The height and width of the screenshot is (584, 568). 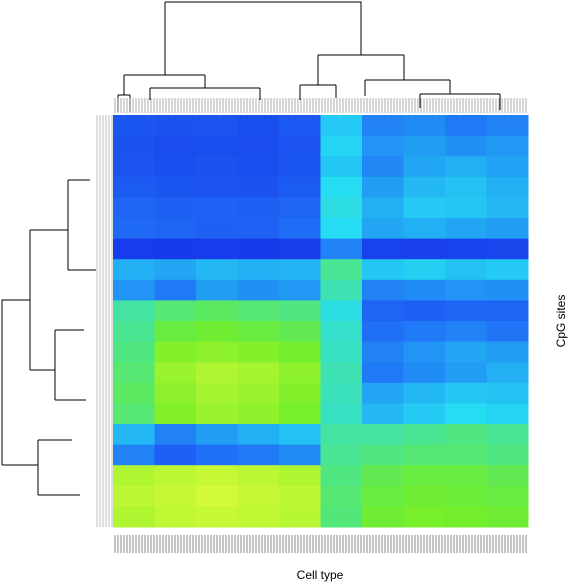 What do you see at coordinates (320, 575) in the screenshot?
I see `x-axis-title: Cell type` at bounding box center [320, 575].